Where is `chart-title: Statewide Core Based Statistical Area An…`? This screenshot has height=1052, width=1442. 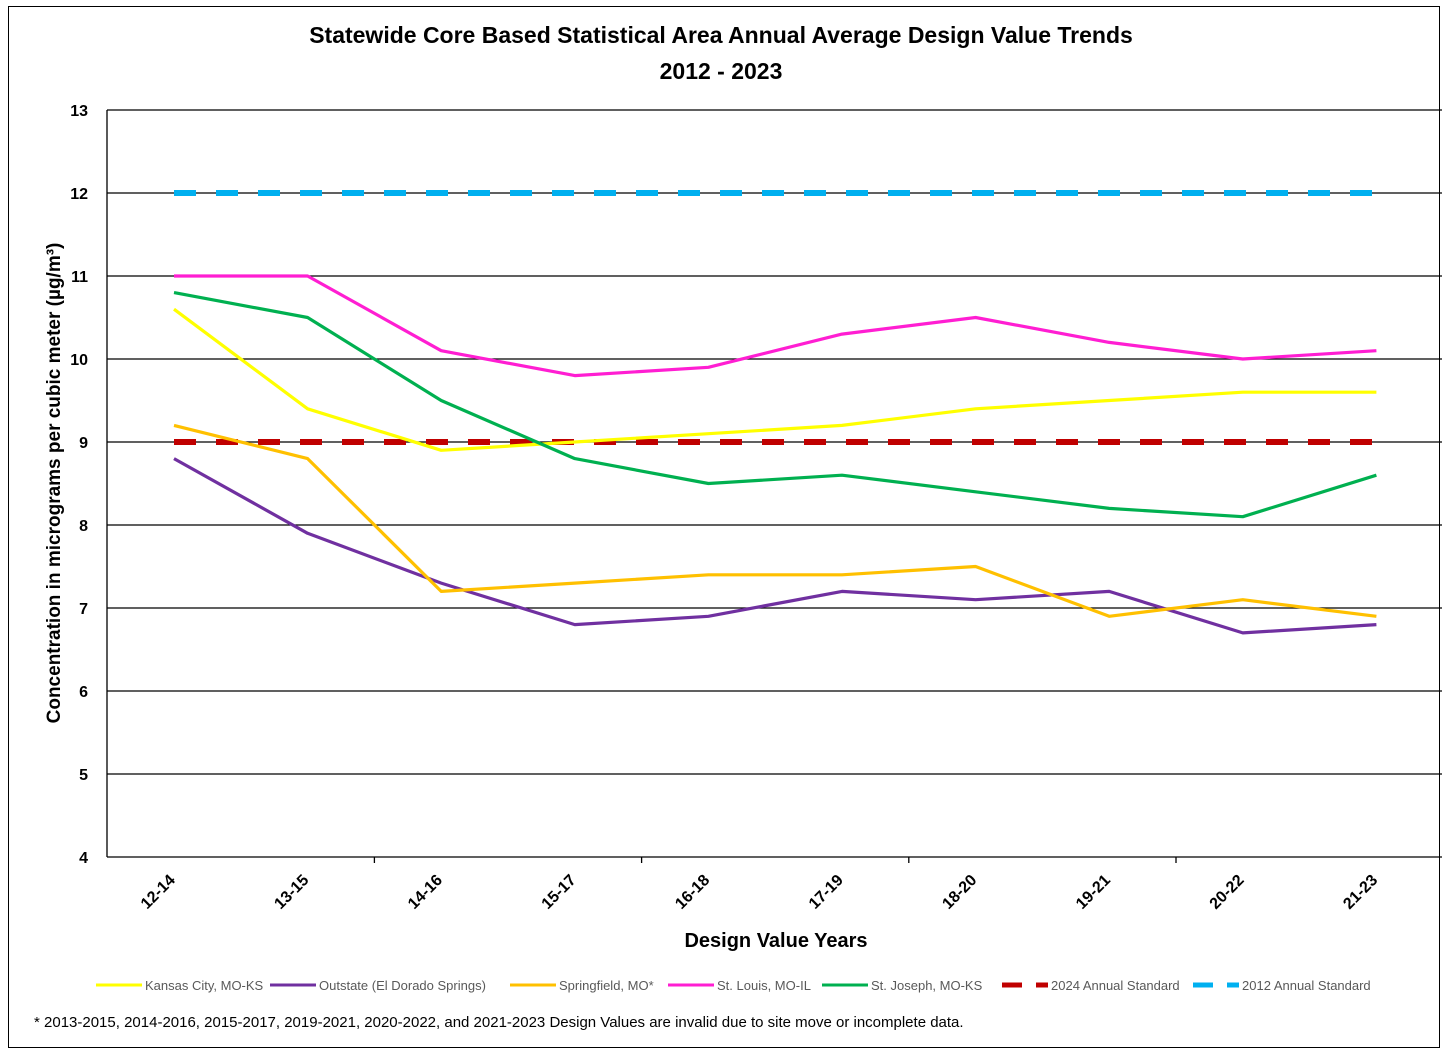
chart-title: Statewide Core Based Statistical Area An… is located at coordinates (721, 35).